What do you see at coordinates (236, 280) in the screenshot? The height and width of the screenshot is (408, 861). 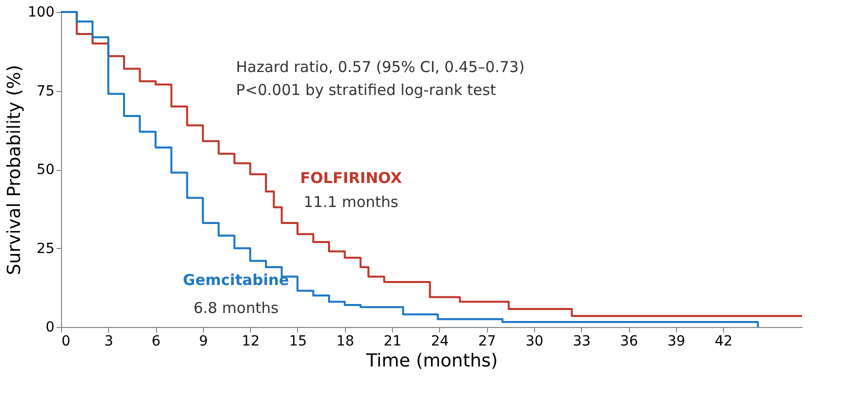 I see `series-label: Gemcitabine` at bounding box center [236, 280].